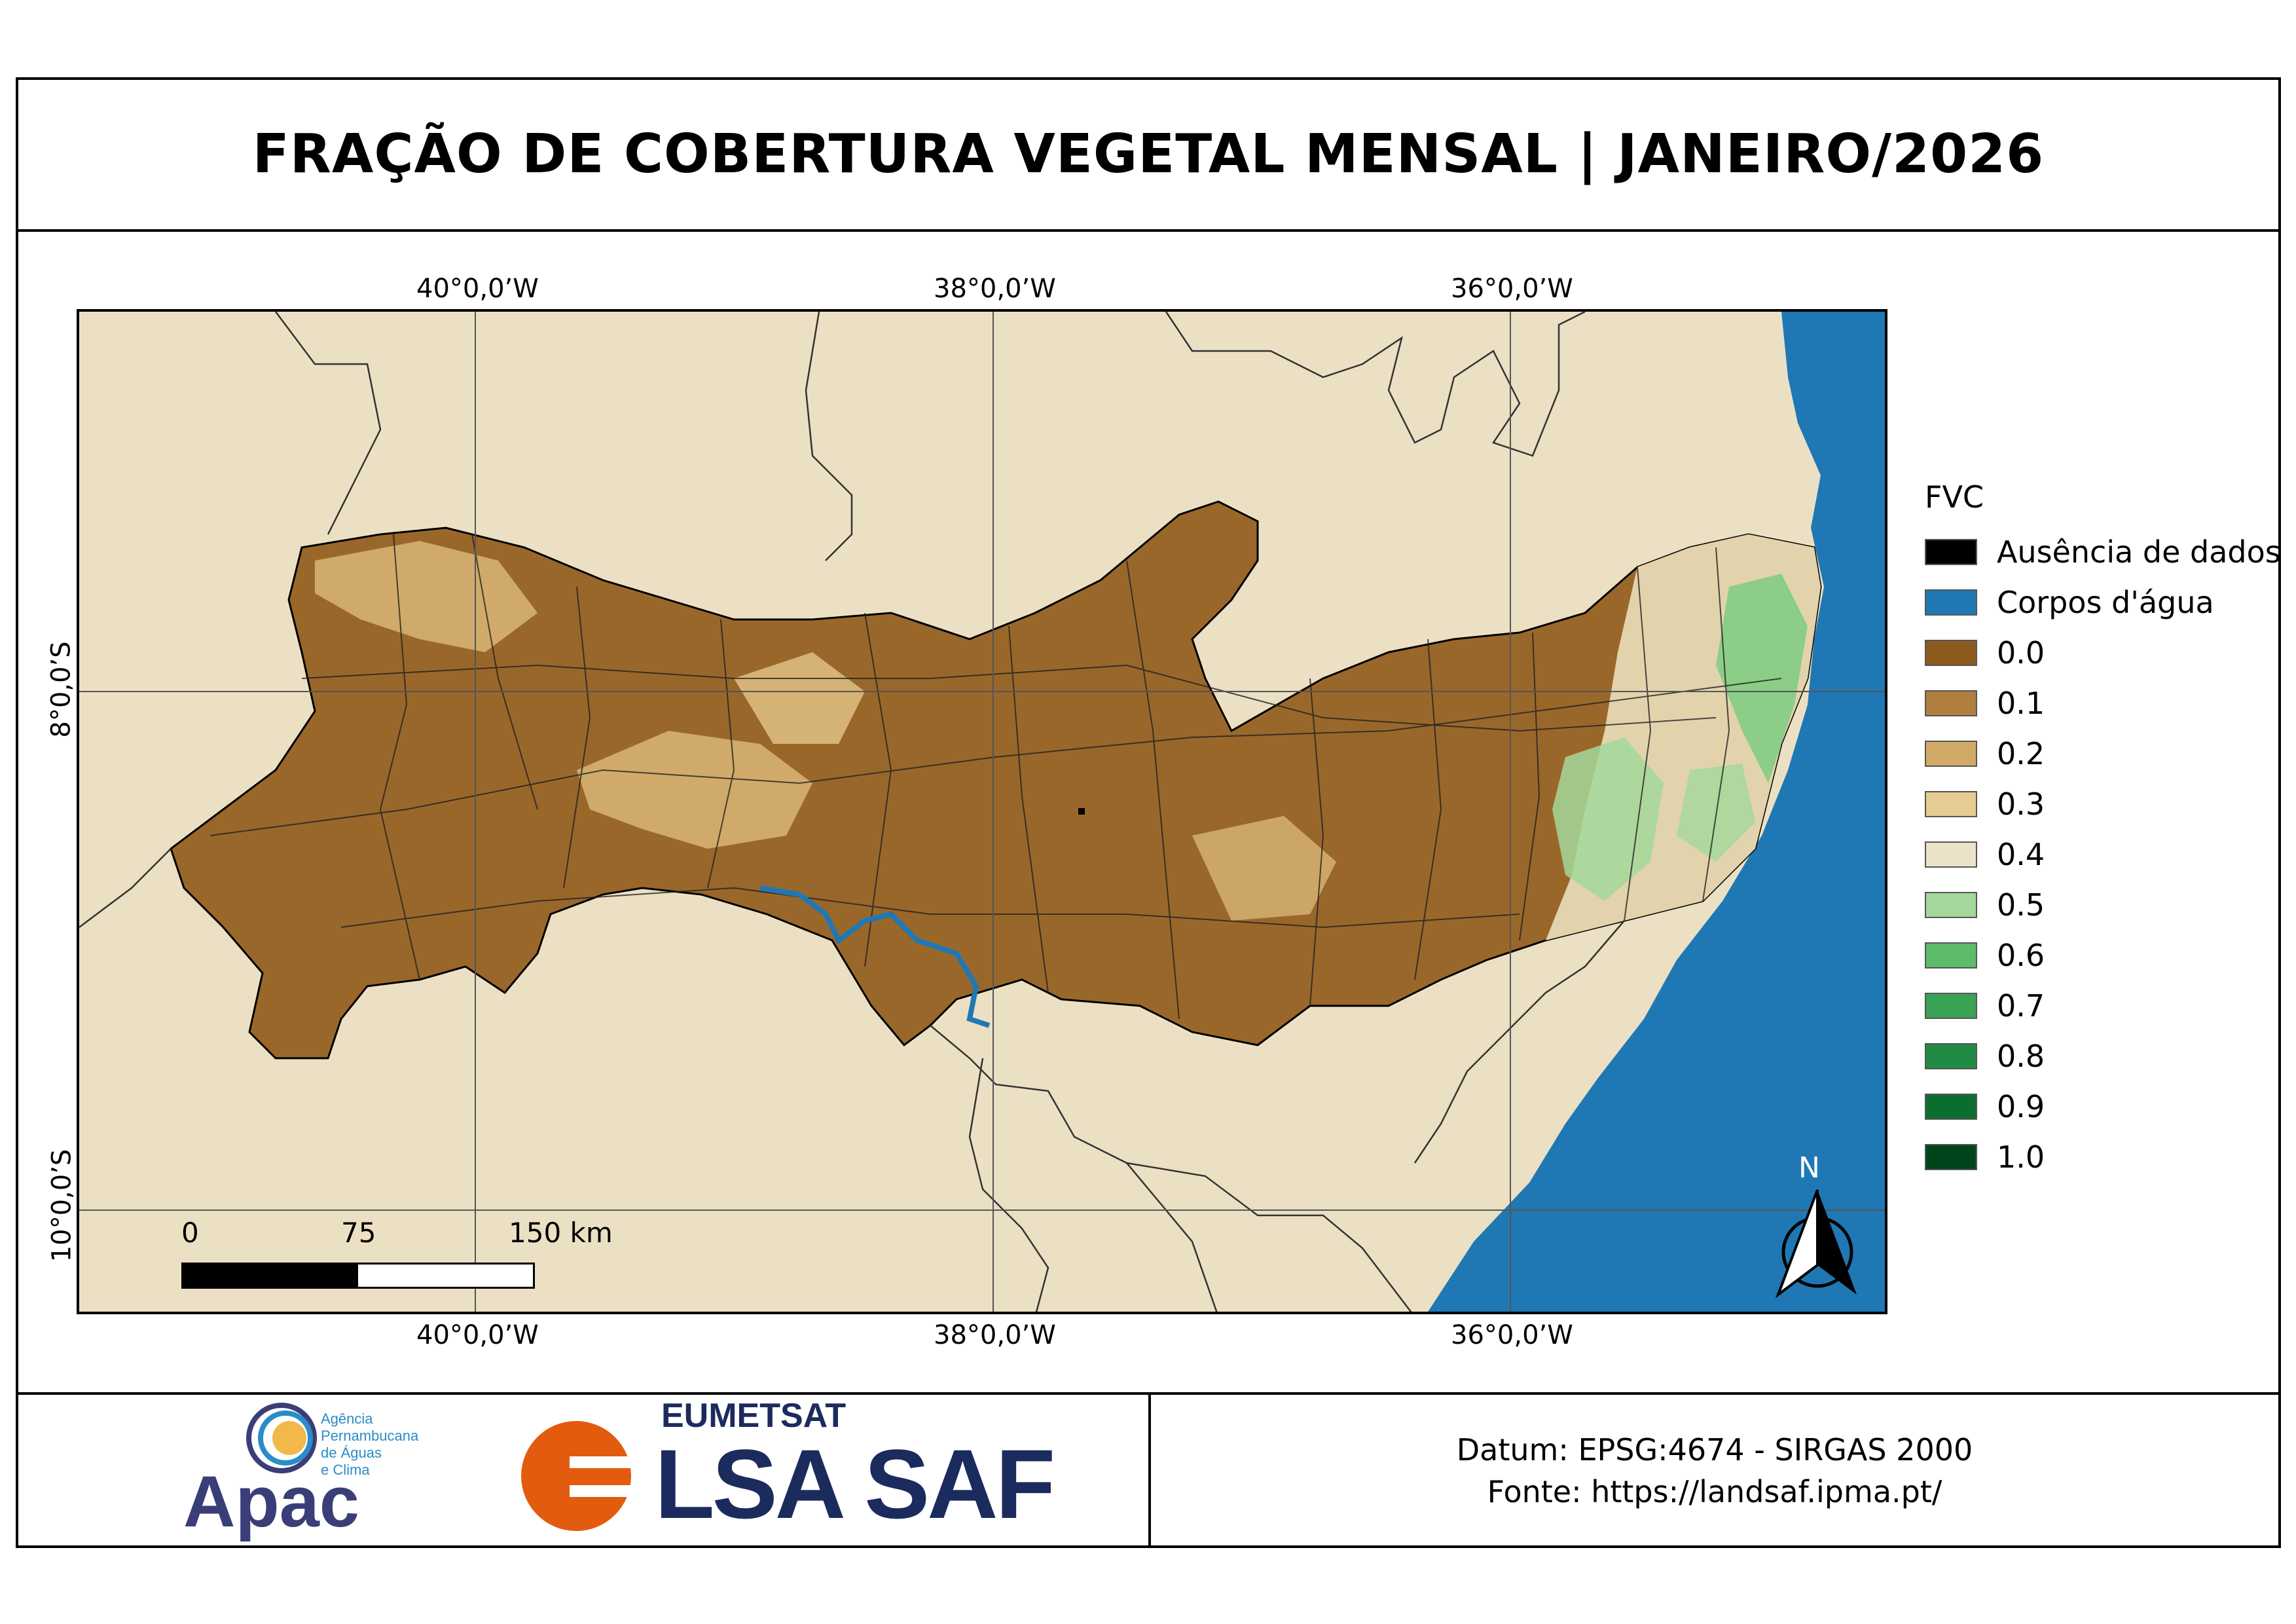  What do you see at coordinates (2021, 753) in the screenshot?
I see `legend-label: 0.2` at bounding box center [2021, 753].